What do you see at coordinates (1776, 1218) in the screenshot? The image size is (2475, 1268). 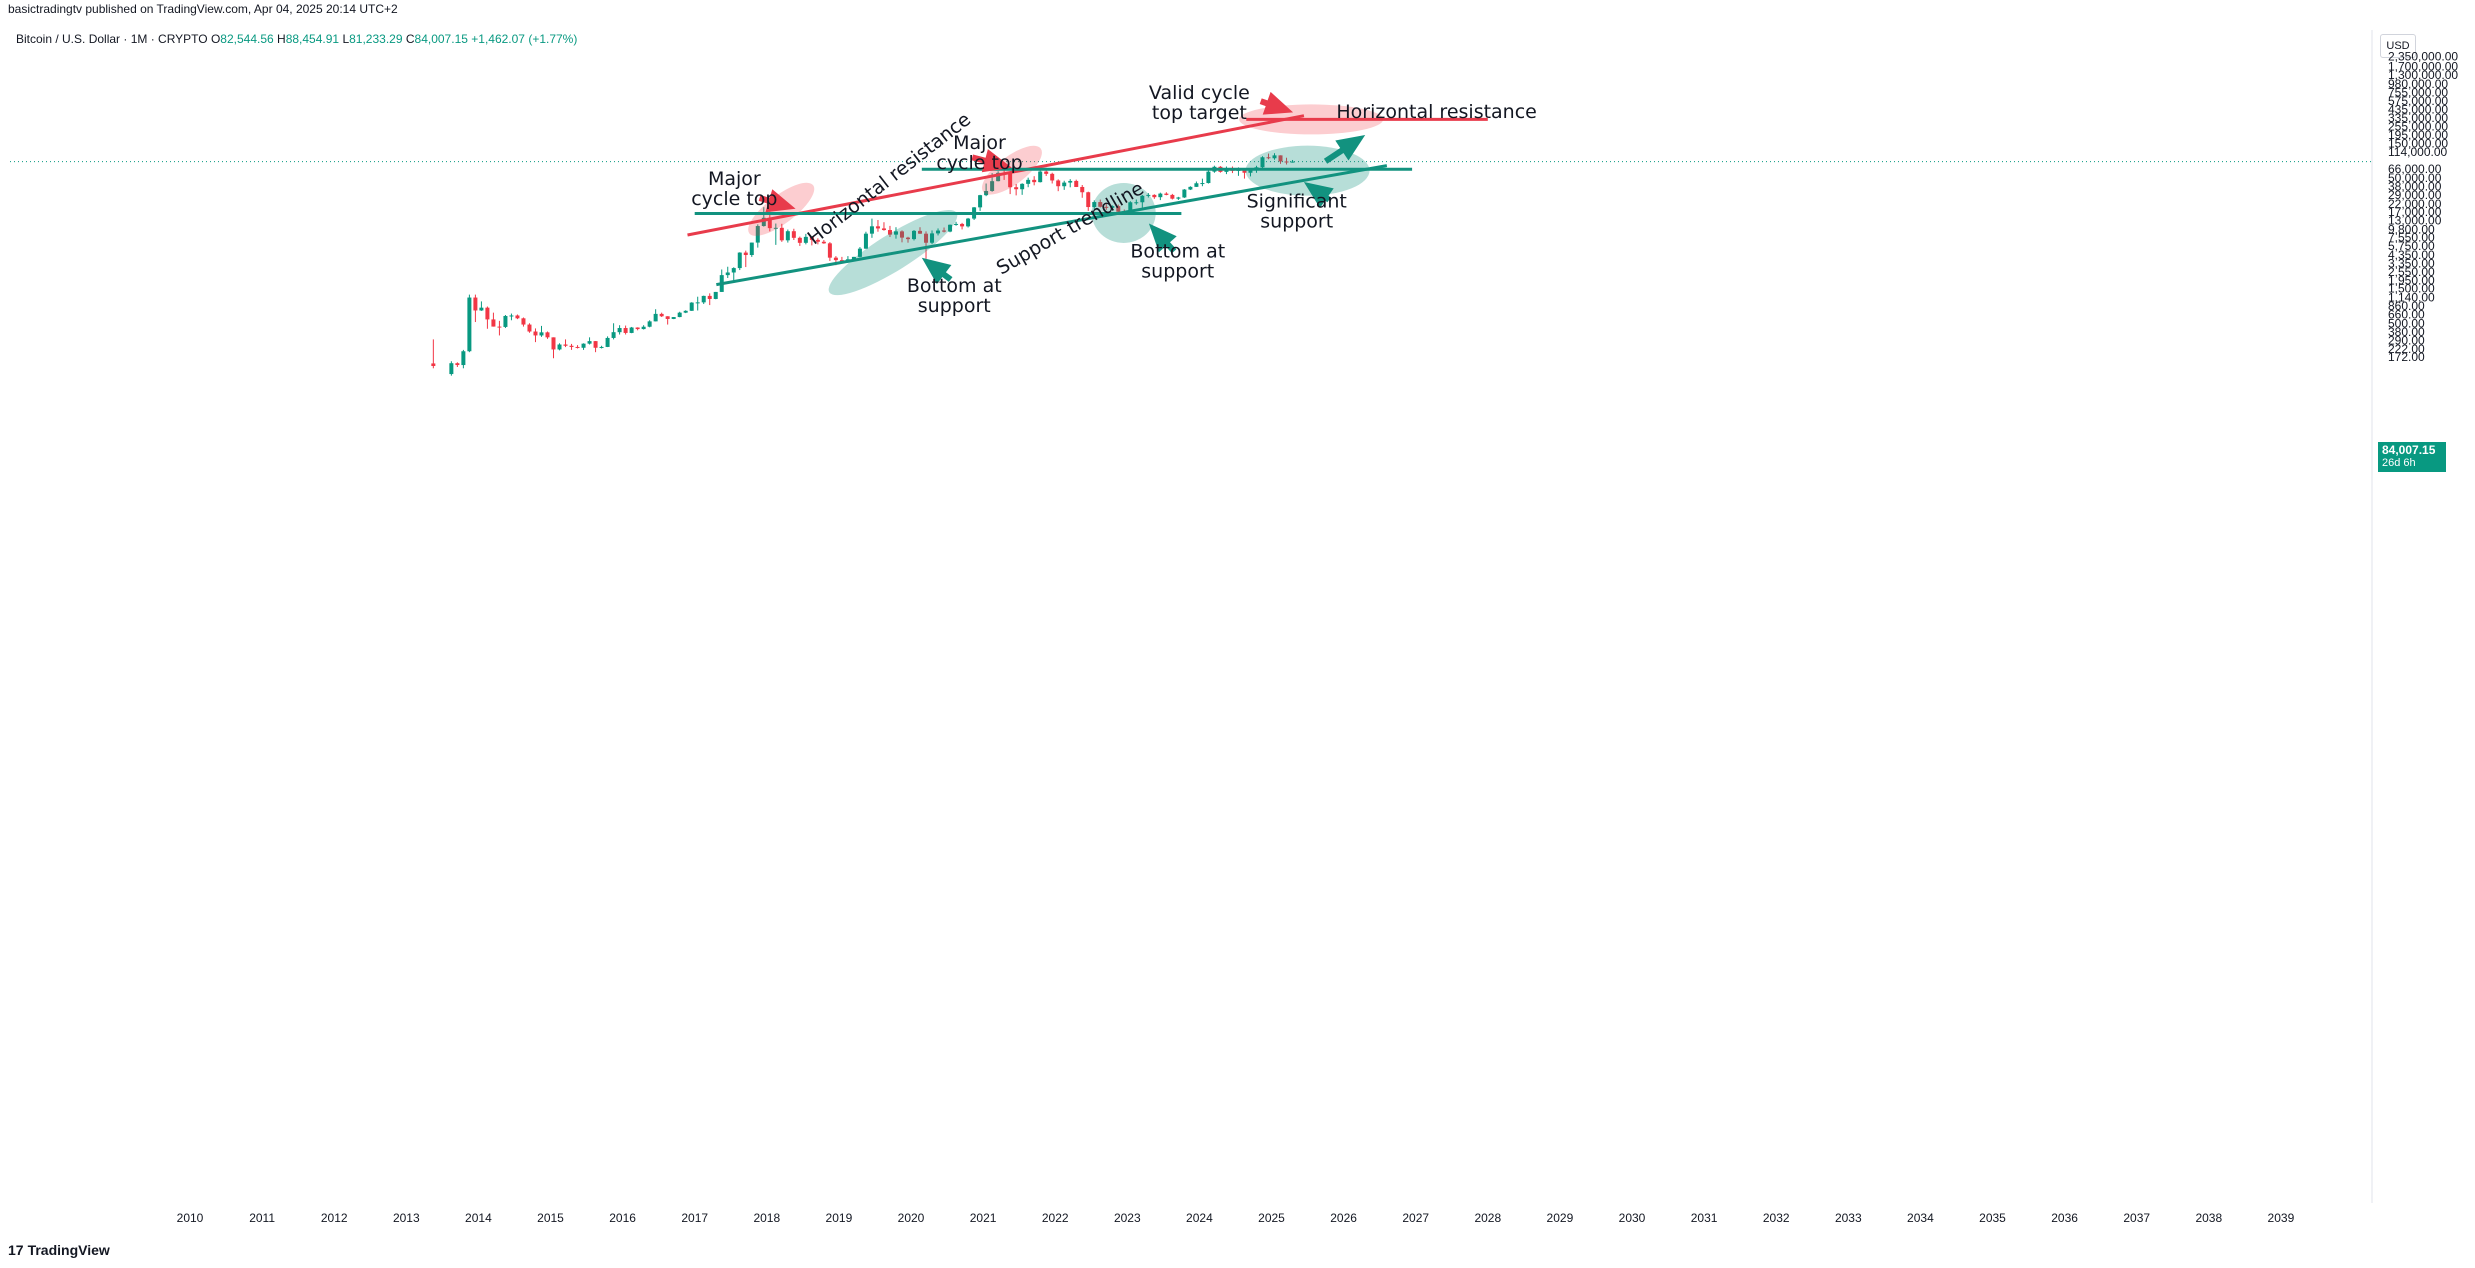 I see `time-tick-label: 2032` at bounding box center [1776, 1218].